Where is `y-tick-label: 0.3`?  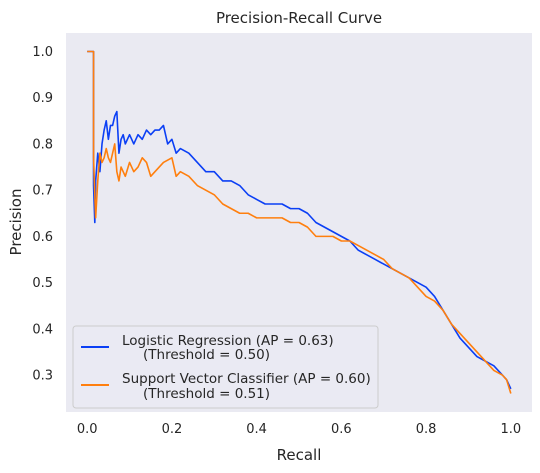 y-tick-label: 0.3 is located at coordinates (42, 376).